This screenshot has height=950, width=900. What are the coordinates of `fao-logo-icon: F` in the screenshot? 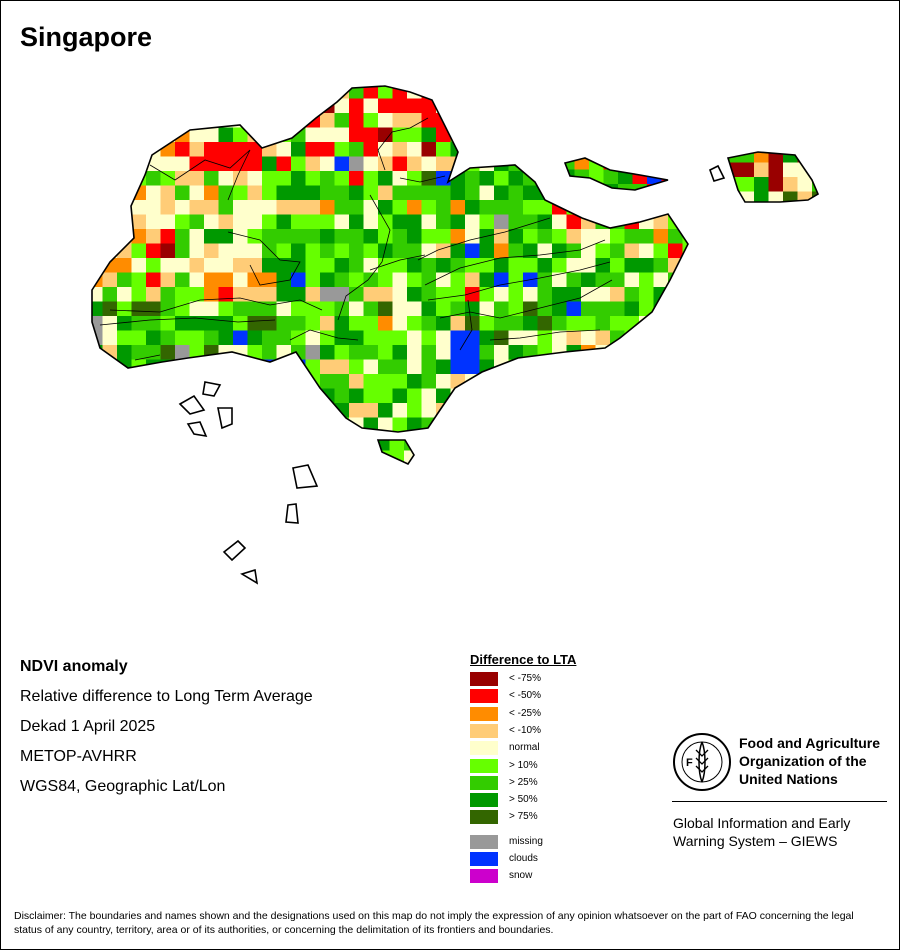 It's located at (702, 762).